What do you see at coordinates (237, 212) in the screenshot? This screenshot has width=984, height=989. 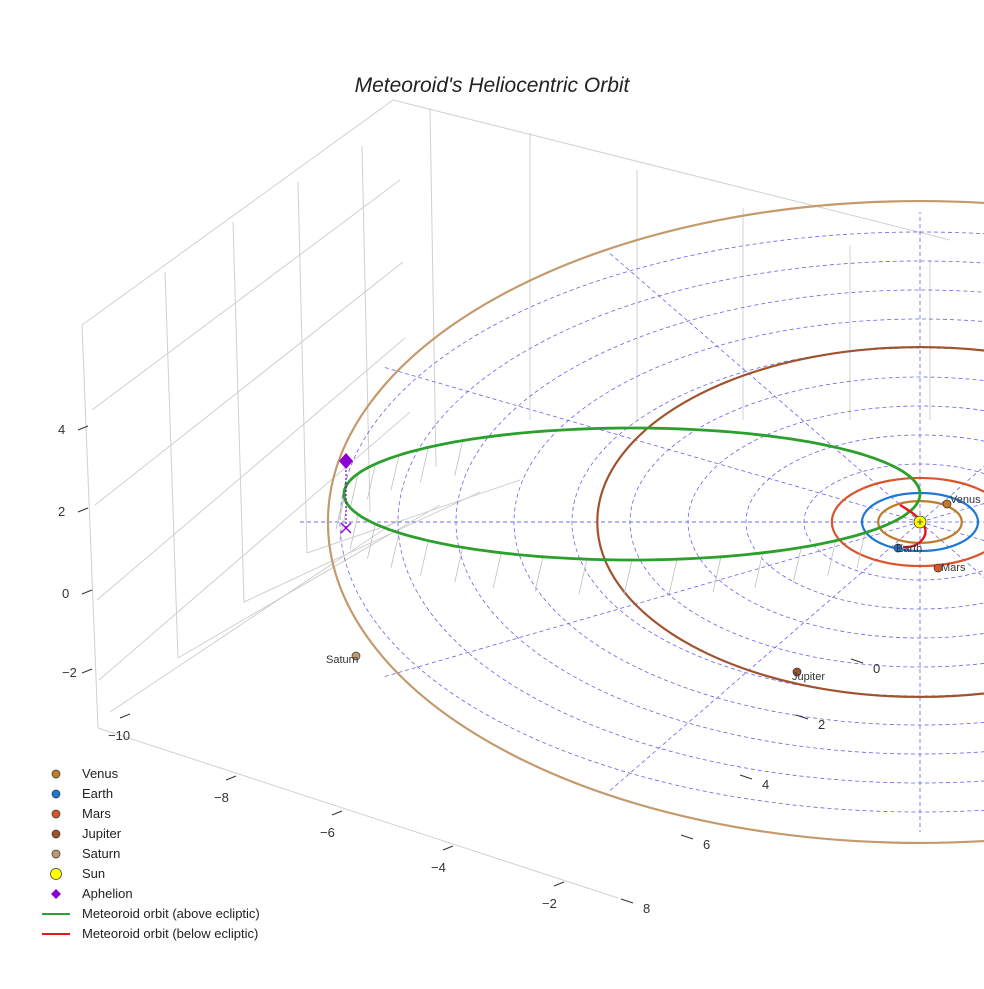 I see `pane-edge-top-left` at bounding box center [237, 212].